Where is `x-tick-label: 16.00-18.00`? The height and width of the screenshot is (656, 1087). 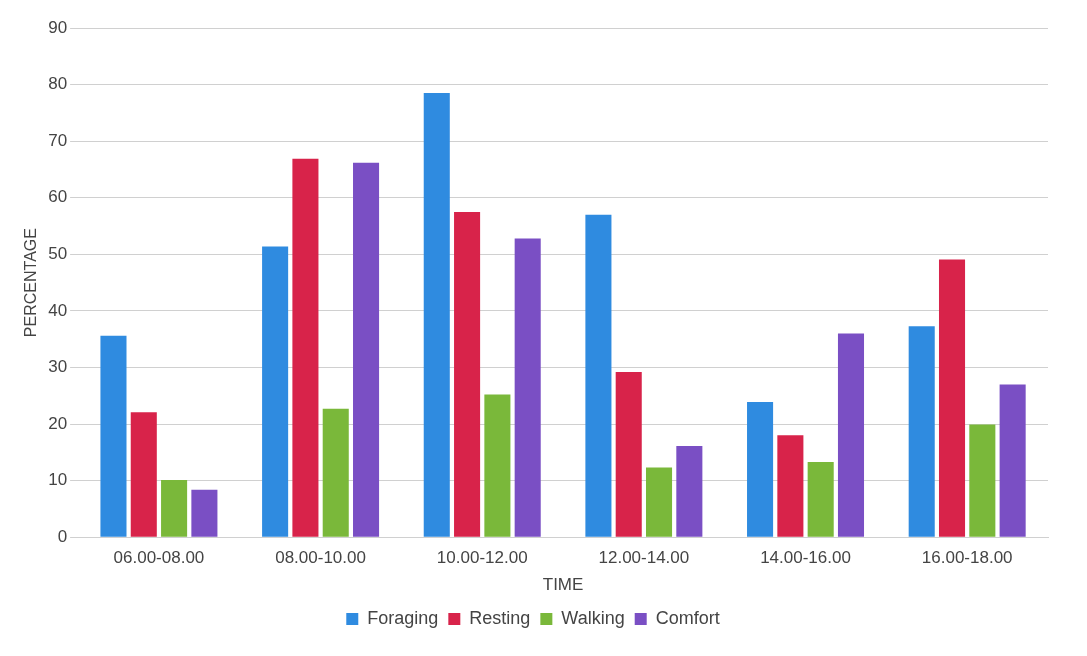
x-tick-label: 16.00-18.00 is located at coordinates (967, 558).